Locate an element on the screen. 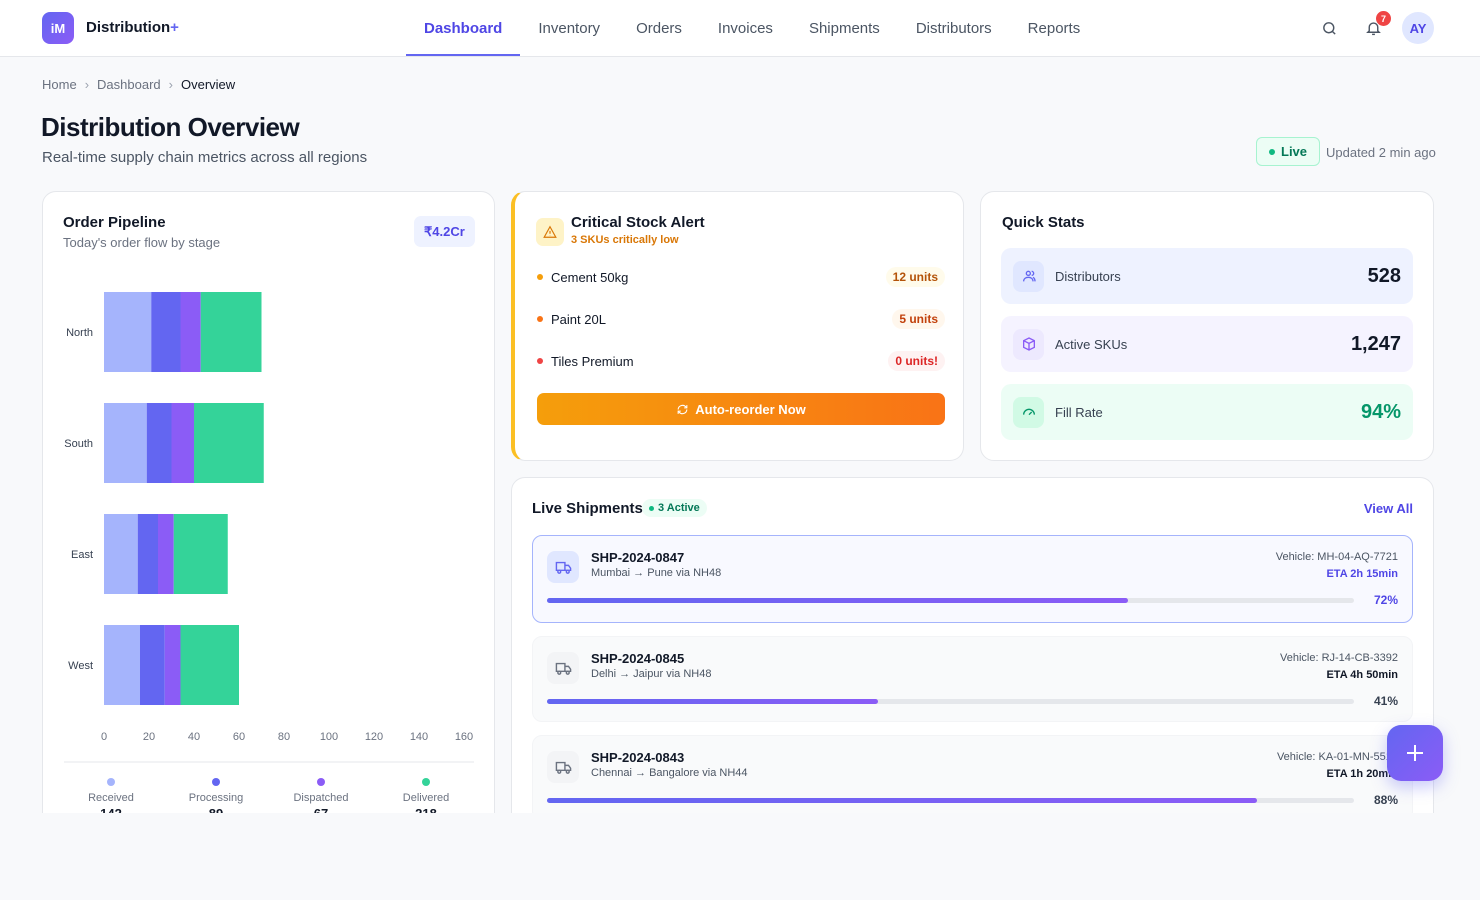 Image resolution: width=1480 pixels, height=900 pixels. warning-glyph is located at coordinates (550, 231).